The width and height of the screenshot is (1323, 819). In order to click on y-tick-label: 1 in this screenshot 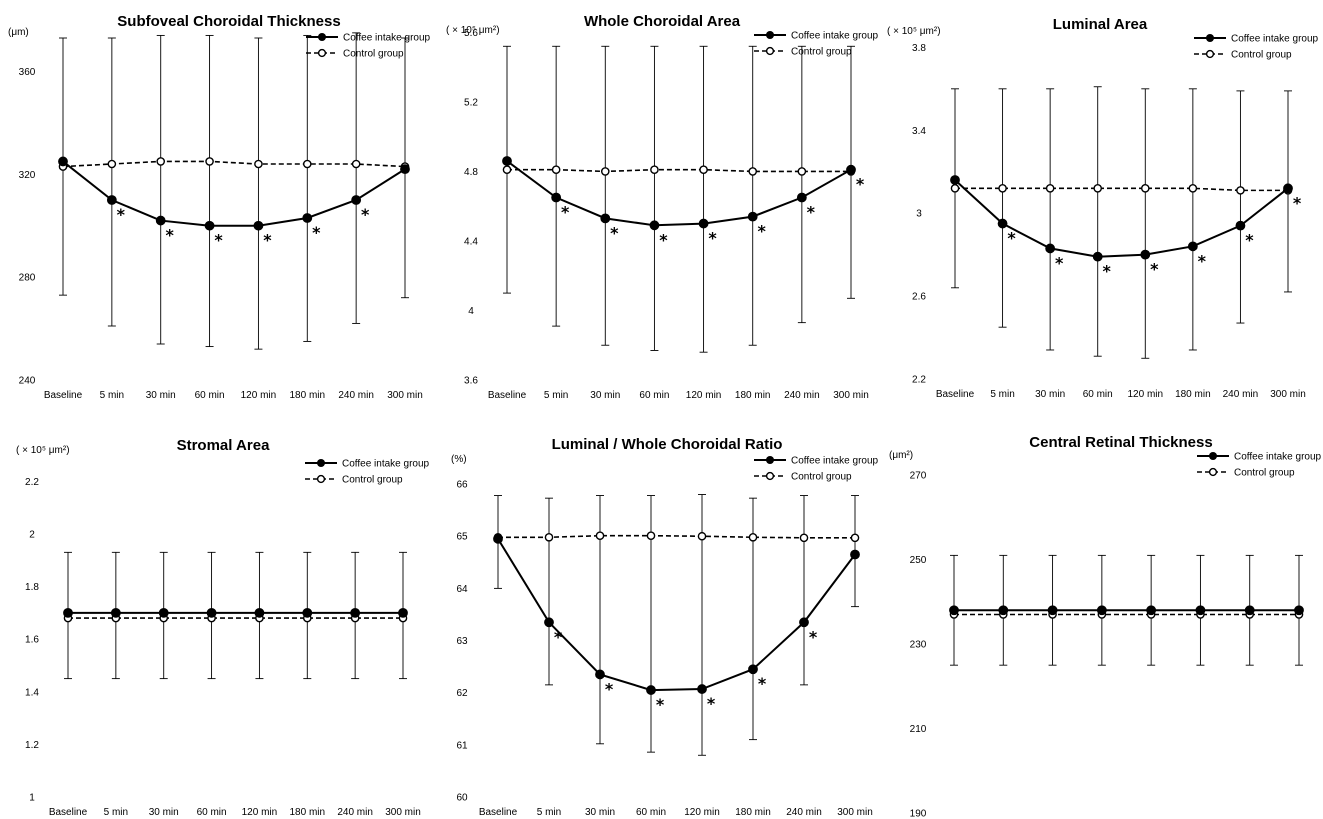, I will do `click(32, 798)`.